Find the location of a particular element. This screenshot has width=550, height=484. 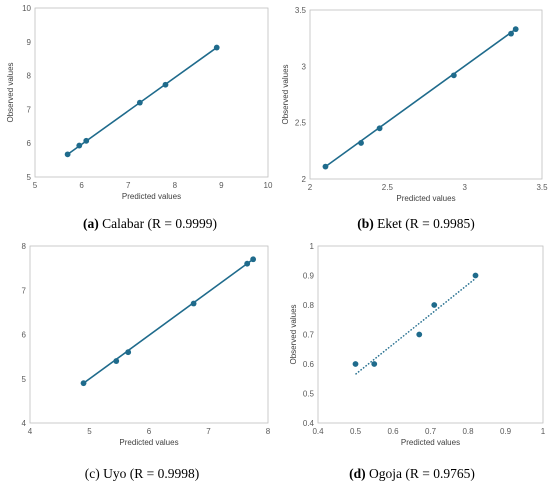

y-tick-label-ogoja: 0.7 is located at coordinates (309, 335).